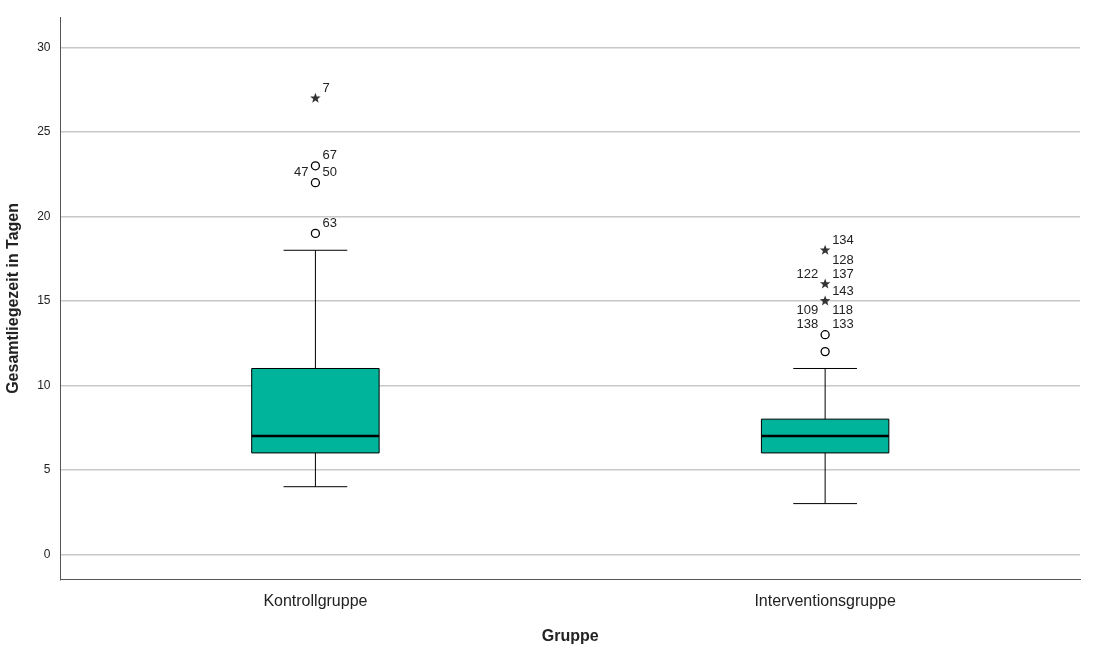 This screenshot has width=1095, height=650. I want to click on x-tick-label: Interventionsgruppe, so click(825, 600).